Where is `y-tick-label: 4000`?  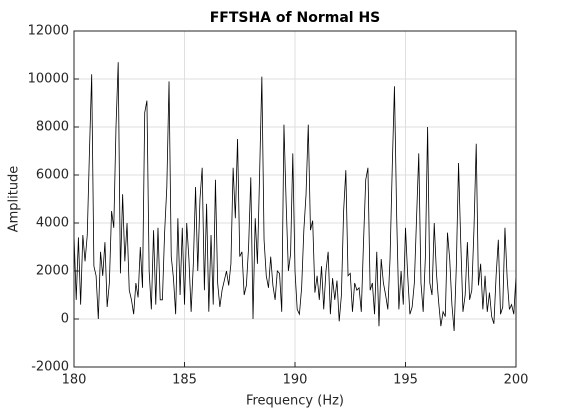
y-tick-label: 4000 is located at coordinates (52, 223).